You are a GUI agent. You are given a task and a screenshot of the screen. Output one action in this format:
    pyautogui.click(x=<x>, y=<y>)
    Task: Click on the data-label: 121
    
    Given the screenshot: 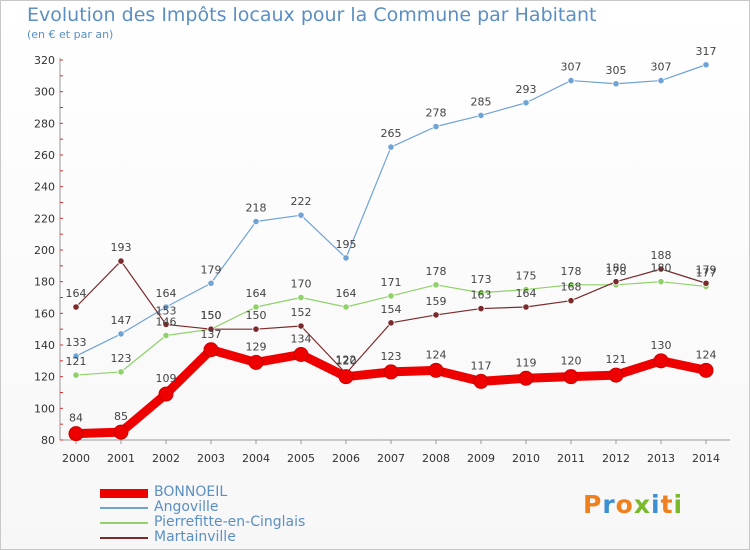 What is the action you would take?
    pyautogui.click(x=76, y=361)
    